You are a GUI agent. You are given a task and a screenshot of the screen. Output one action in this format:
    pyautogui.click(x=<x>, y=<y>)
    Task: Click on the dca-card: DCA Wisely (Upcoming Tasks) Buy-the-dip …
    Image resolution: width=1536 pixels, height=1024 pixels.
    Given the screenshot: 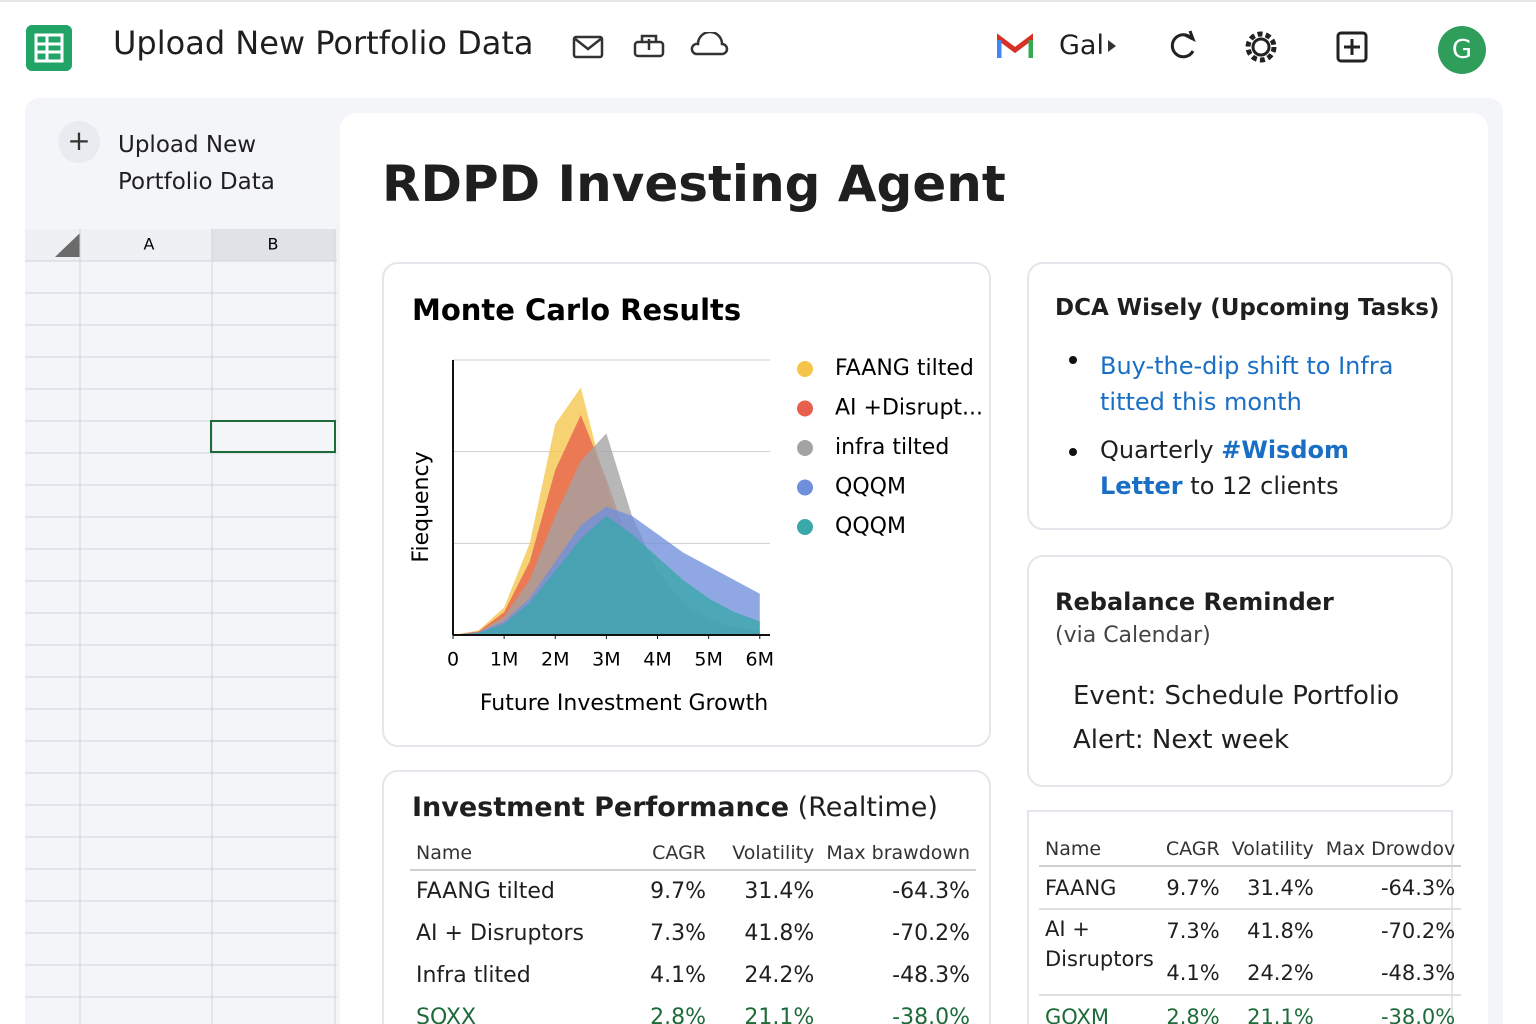 What is the action you would take?
    pyautogui.click(x=1240, y=396)
    